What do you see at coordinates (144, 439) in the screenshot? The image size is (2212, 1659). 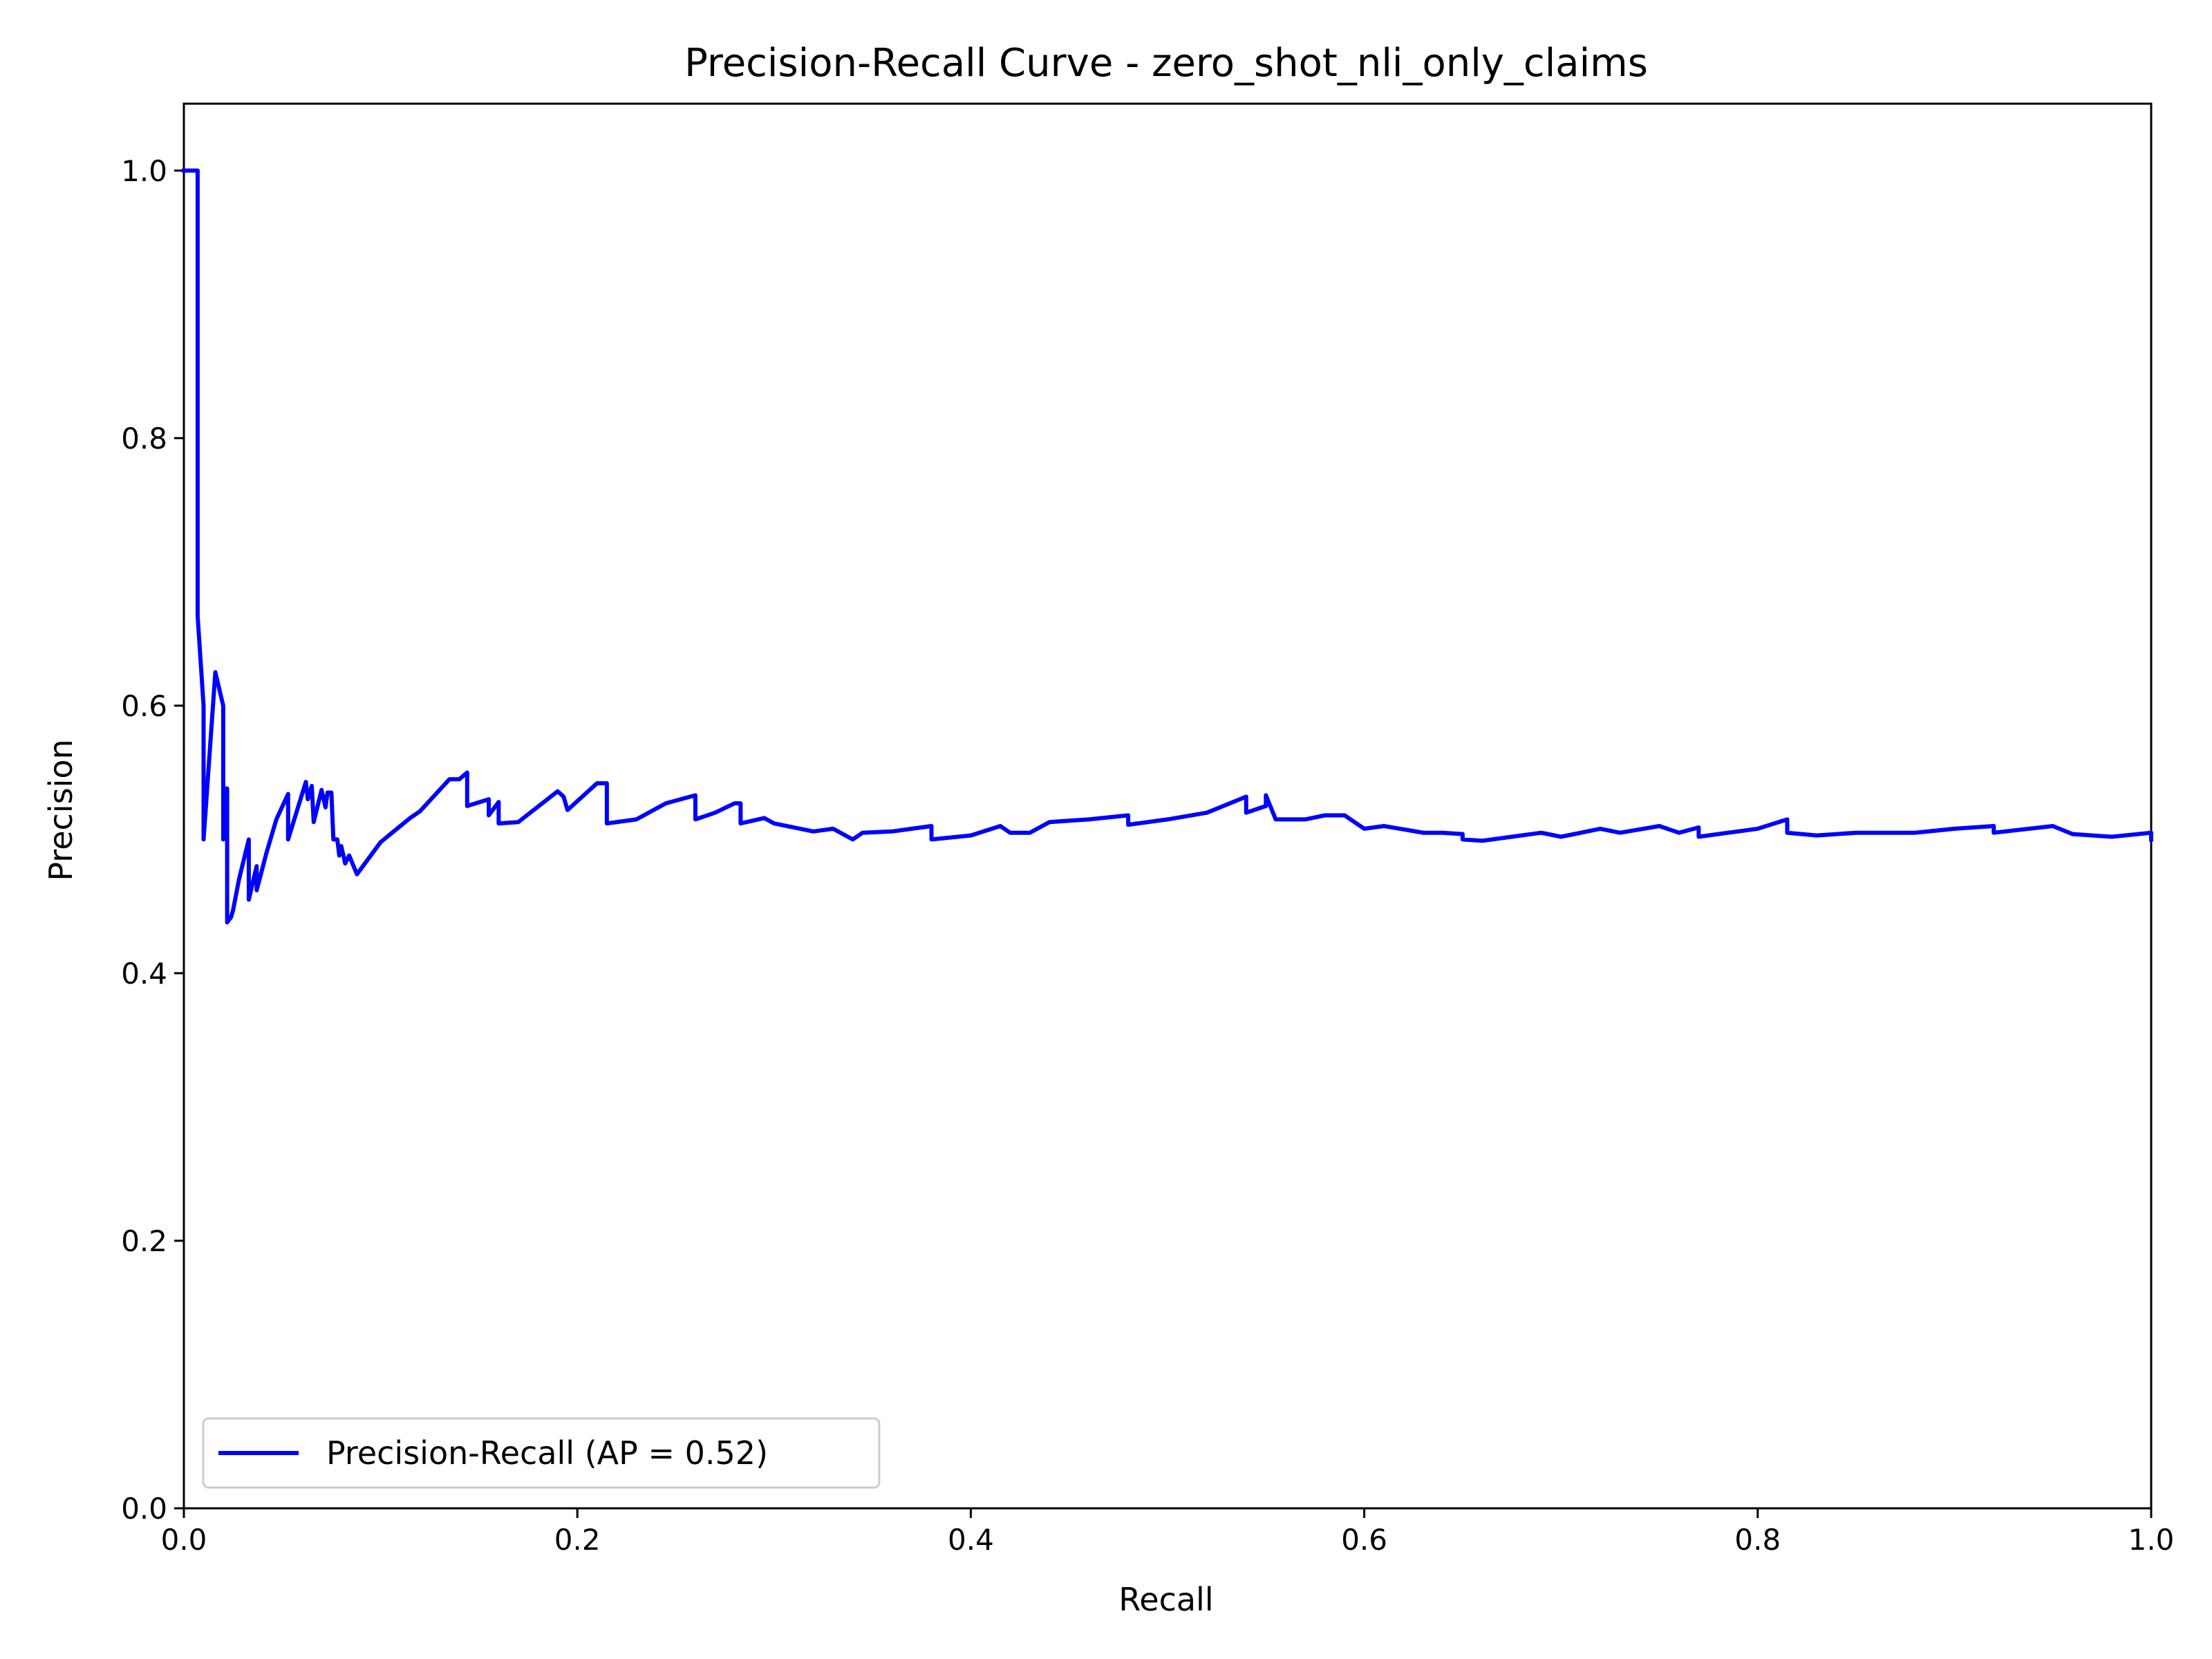 I see `y-tick-label: 0.8` at bounding box center [144, 439].